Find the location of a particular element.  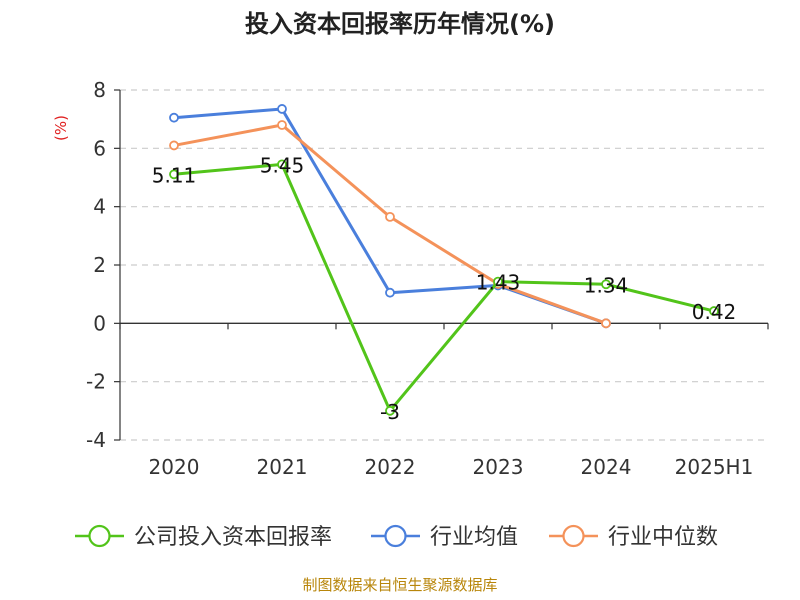

data-label: 0.42 is located at coordinates (714, 312).